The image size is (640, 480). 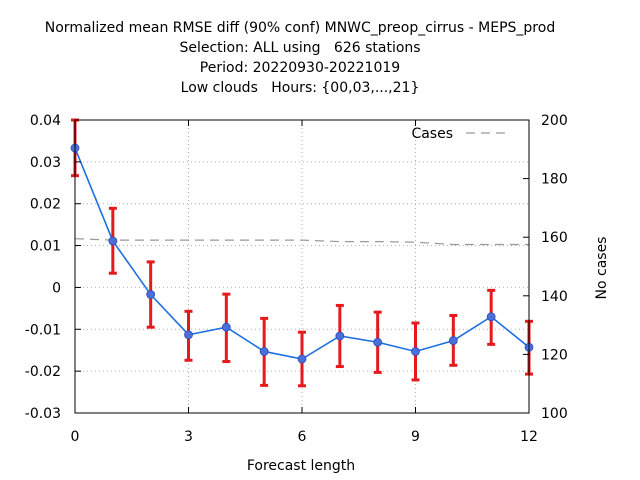 What do you see at coordinates (554, 414) in the screenshot?
I see `y2-tick-label: 100` at bounding box center [554, 414].